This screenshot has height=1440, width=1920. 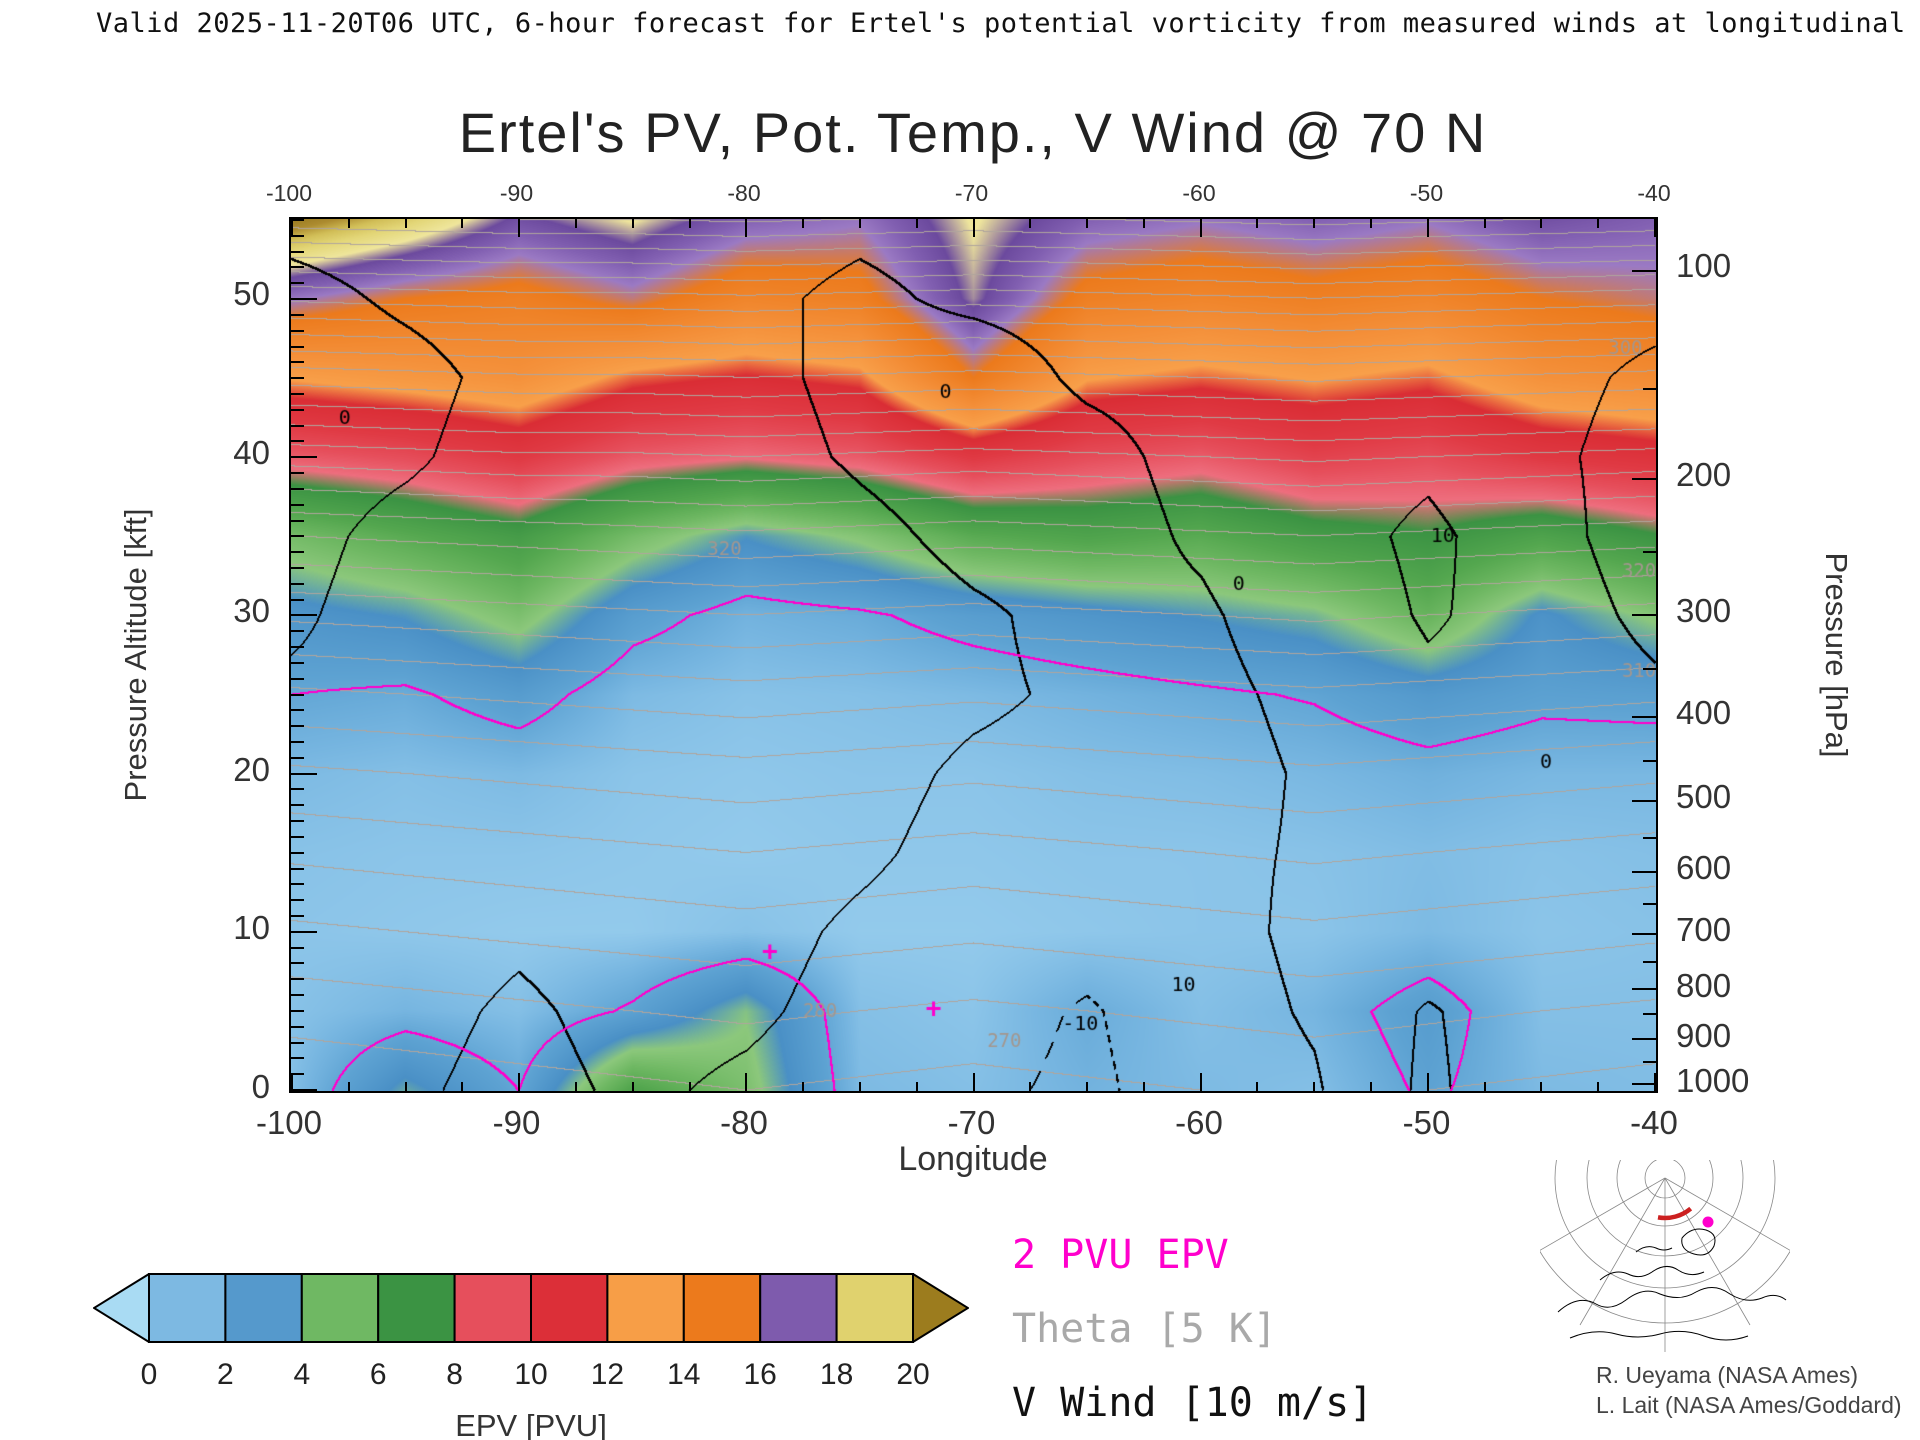 What do you see at coordinates (302, 1374) in the screenshot?
I see `colorbar-tick-label: 4` at bounding box center [302, 1374].